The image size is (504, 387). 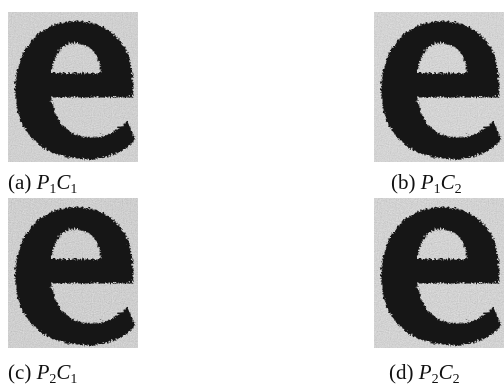 I want to click on figure-panel-b, so click(x=439, y=87).